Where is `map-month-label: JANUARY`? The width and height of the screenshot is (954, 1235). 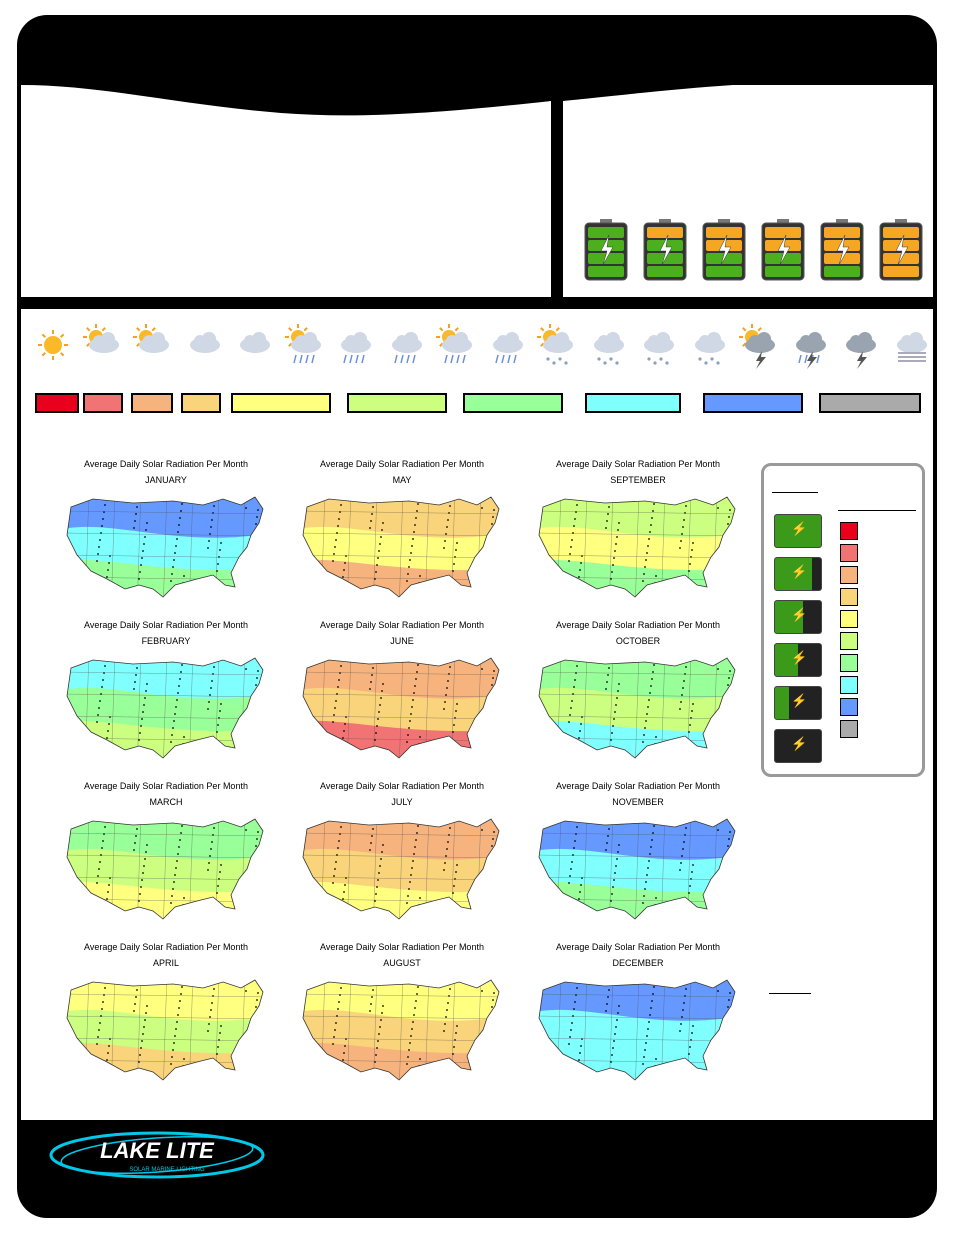
map-month-label: JANUARY is located at coordinates (166, 480).